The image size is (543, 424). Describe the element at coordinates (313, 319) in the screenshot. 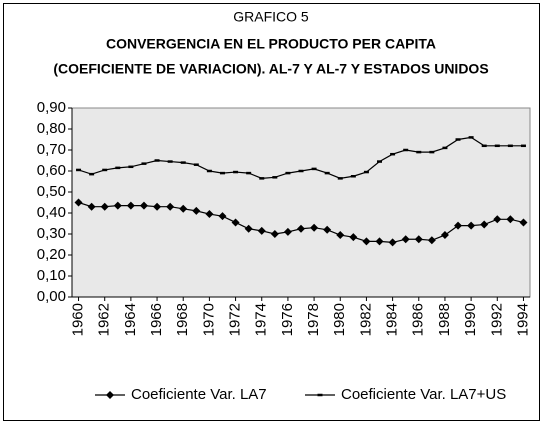

I see `x-tick-label: 1978` at that location.